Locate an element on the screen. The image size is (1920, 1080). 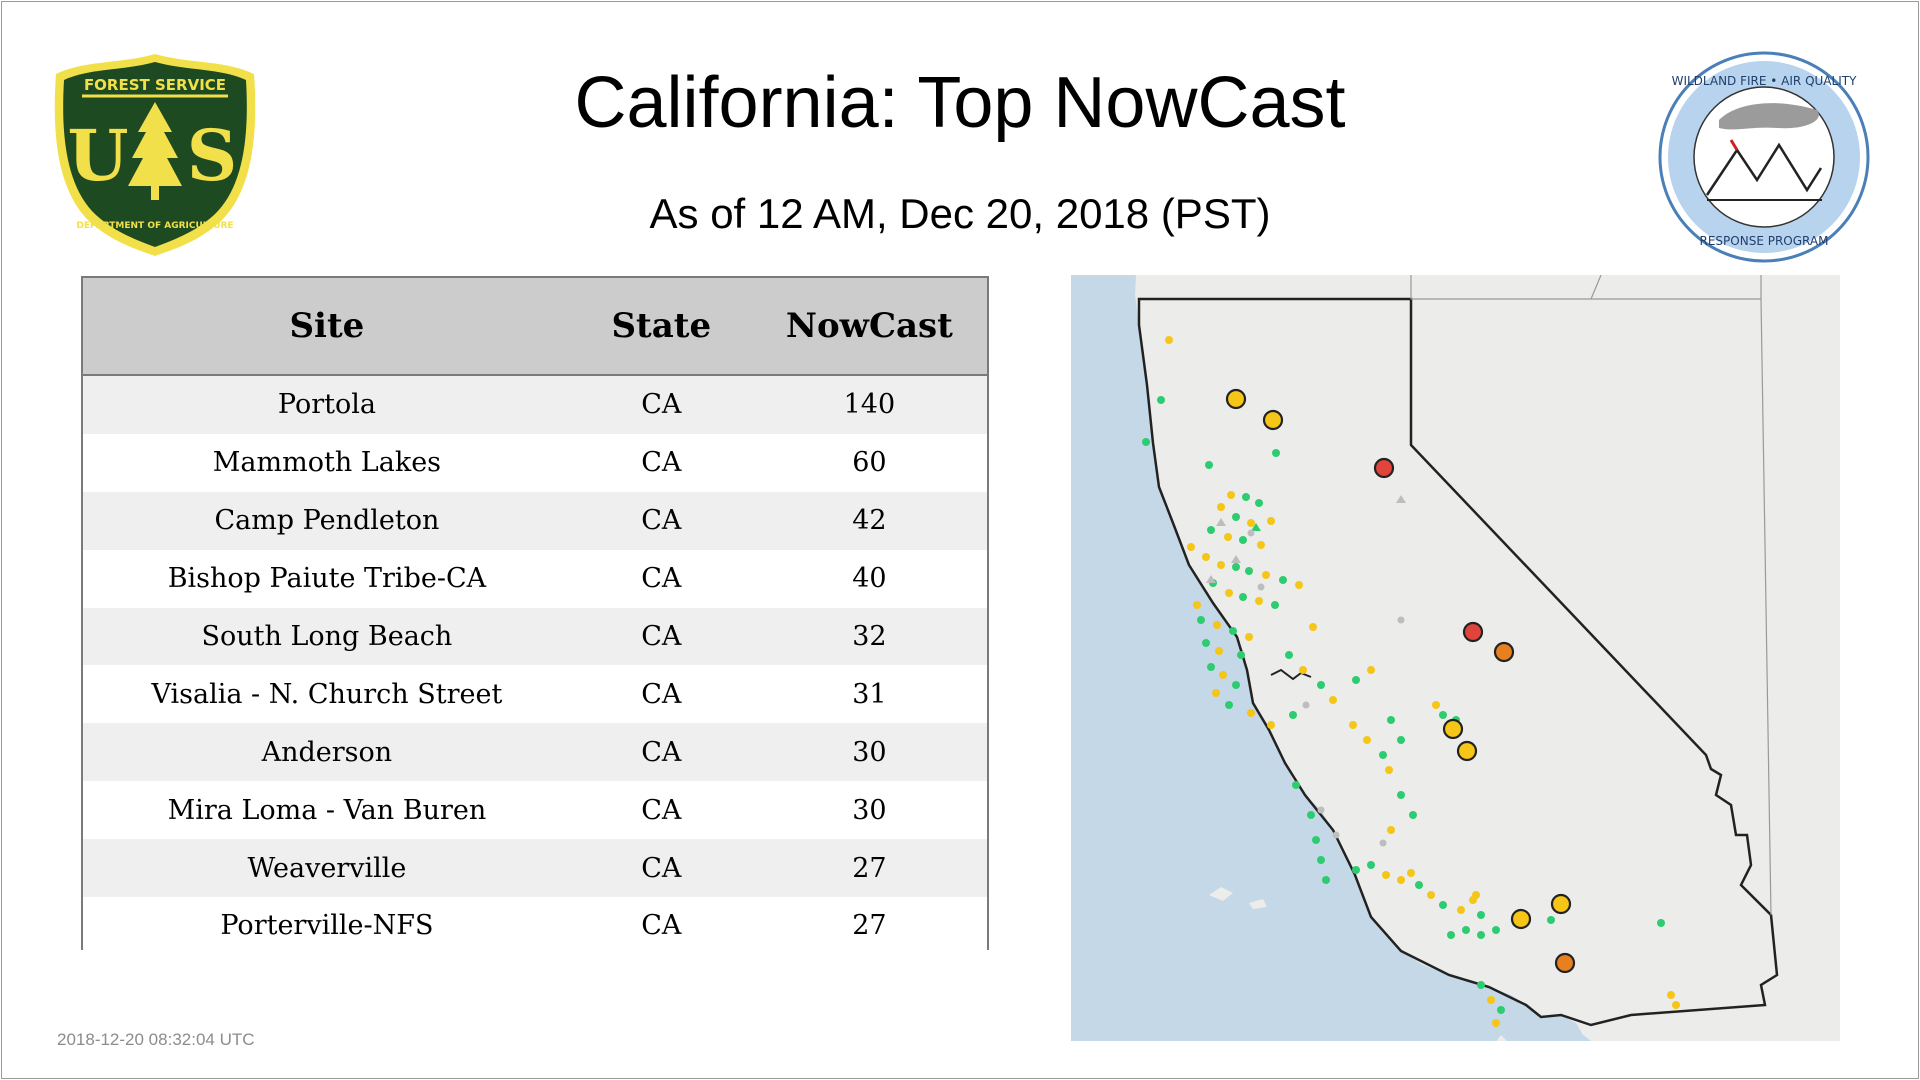
table-row: Camp Pendleton CA 42 is located at coordinates (535, 520).